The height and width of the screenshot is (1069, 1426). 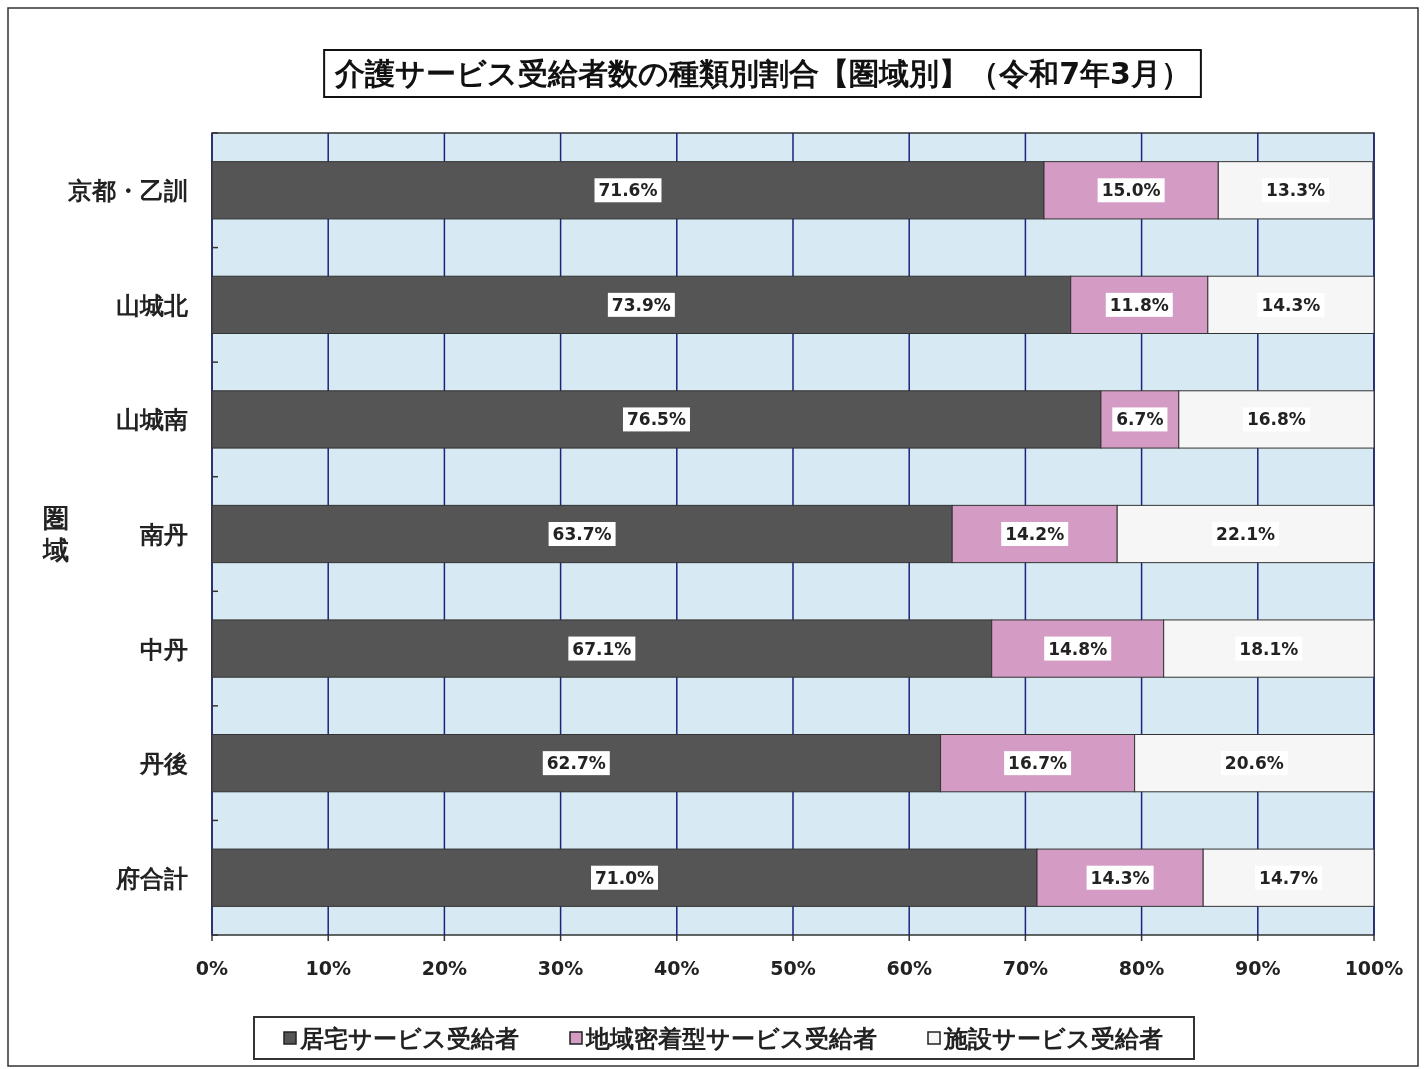 I want to click on x-tick-label: 20%, so click(x=444, y=968).